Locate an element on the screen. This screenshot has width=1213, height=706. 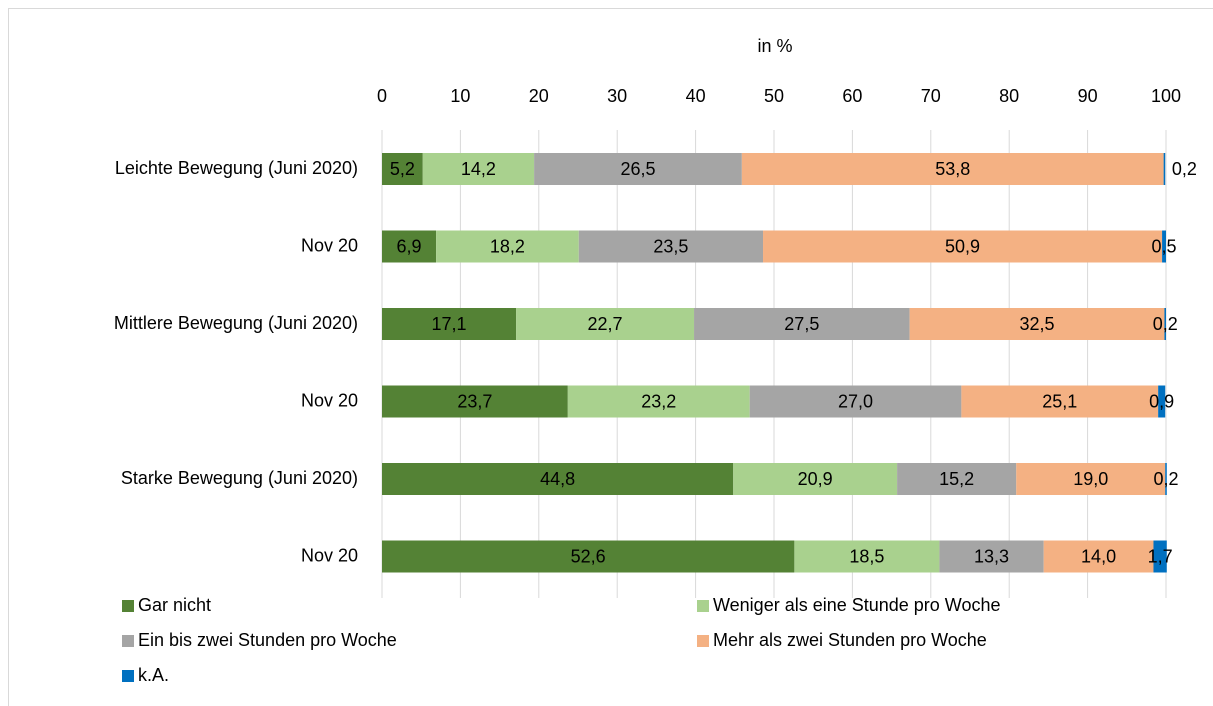
x-tick-label: 90 is located at coordinates (1088, 96).